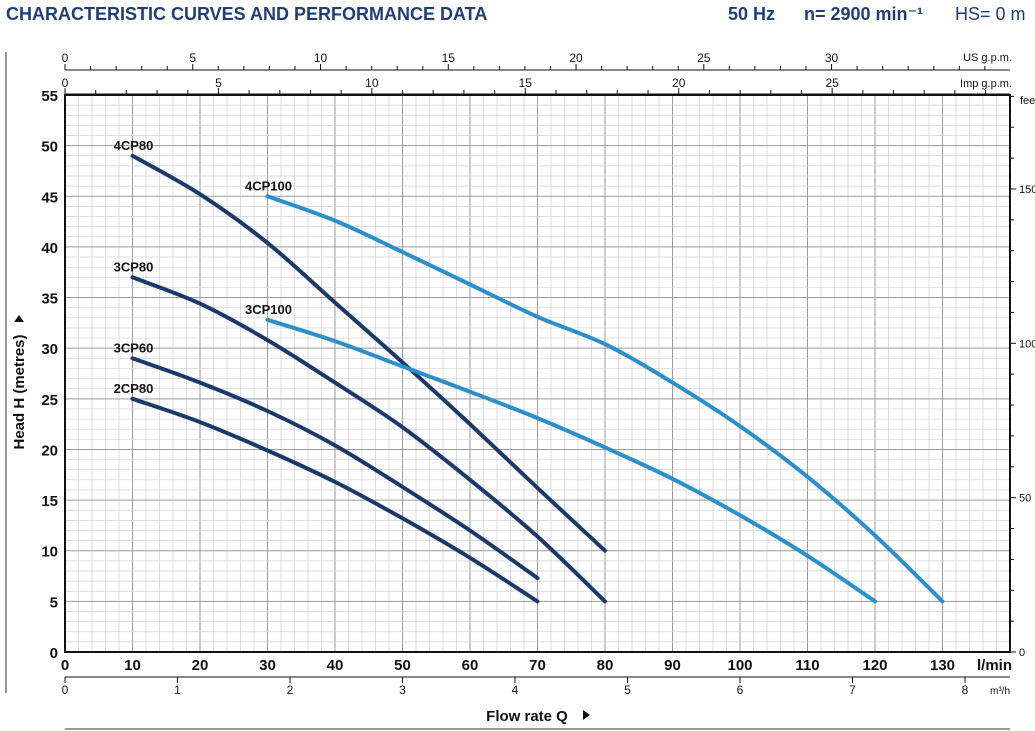  Describe the element at coordinates (704, 58) in the screenshot. I see `us-gpm-tick-label: 25` at that location.